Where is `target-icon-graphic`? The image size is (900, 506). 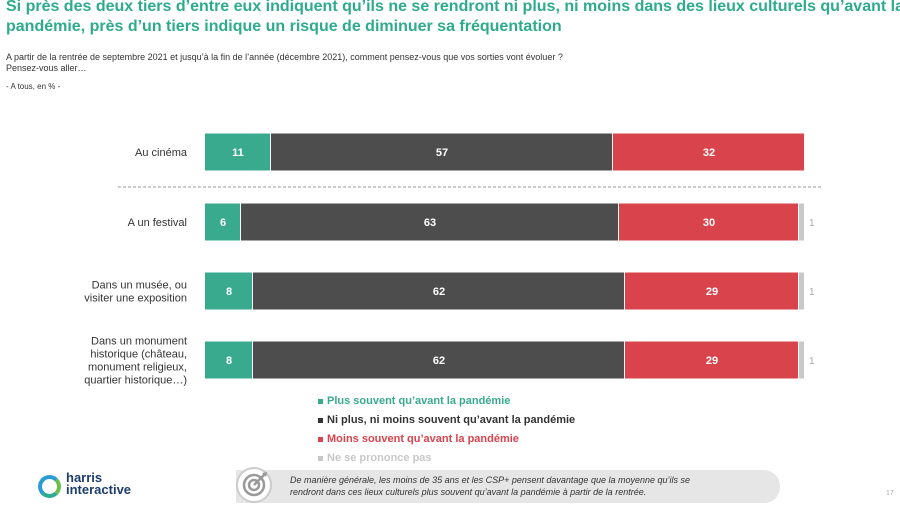 target-icon-graphic is located at coordinates (254, 484).